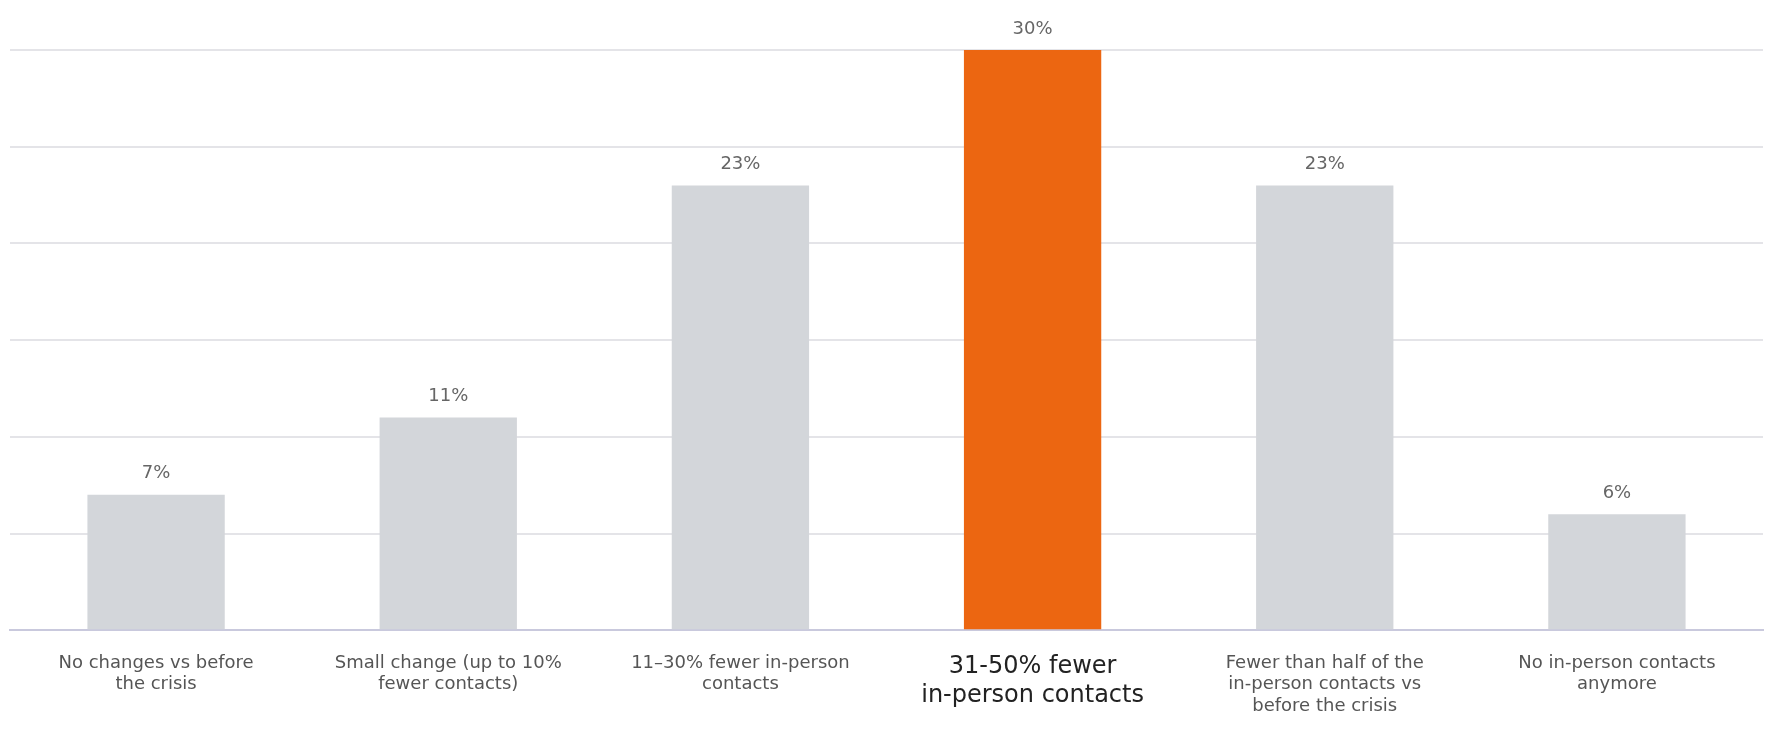  I want to click on x-tick-label: Small change (up to 10% fewer contacts), so click(448, 672).